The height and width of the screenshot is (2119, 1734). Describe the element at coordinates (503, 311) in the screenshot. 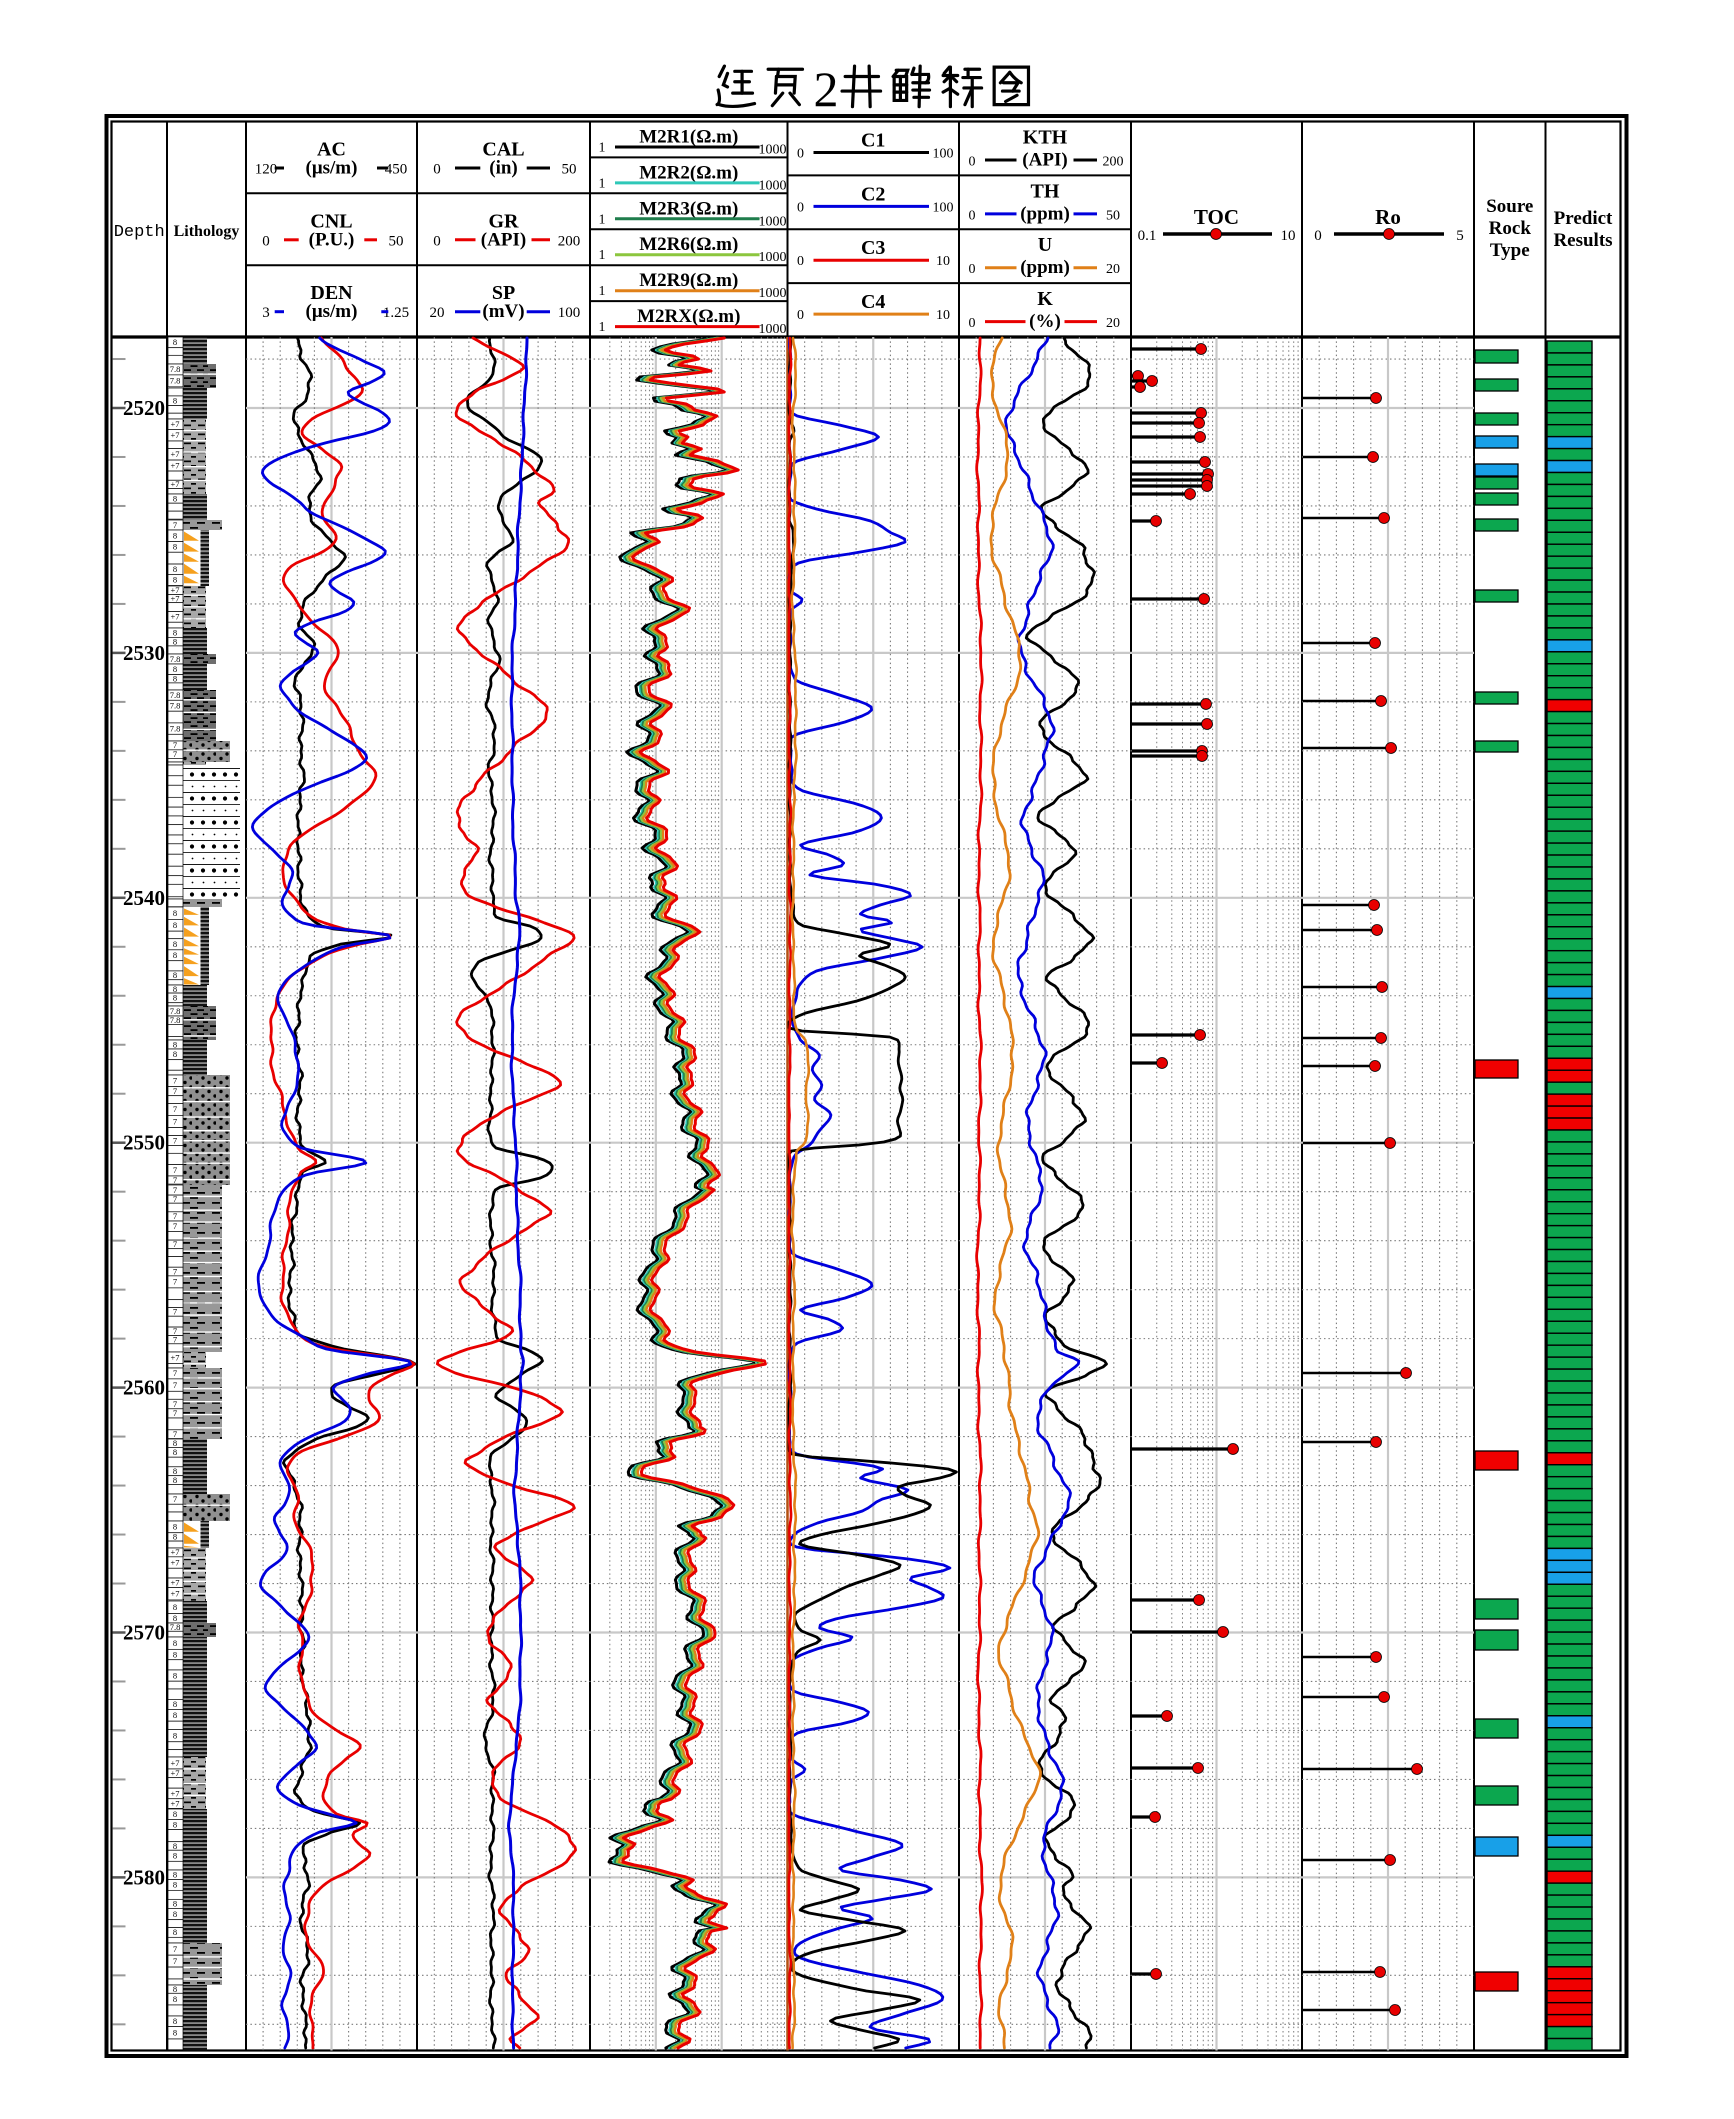

I see `svg-text: (mV)` at that location.